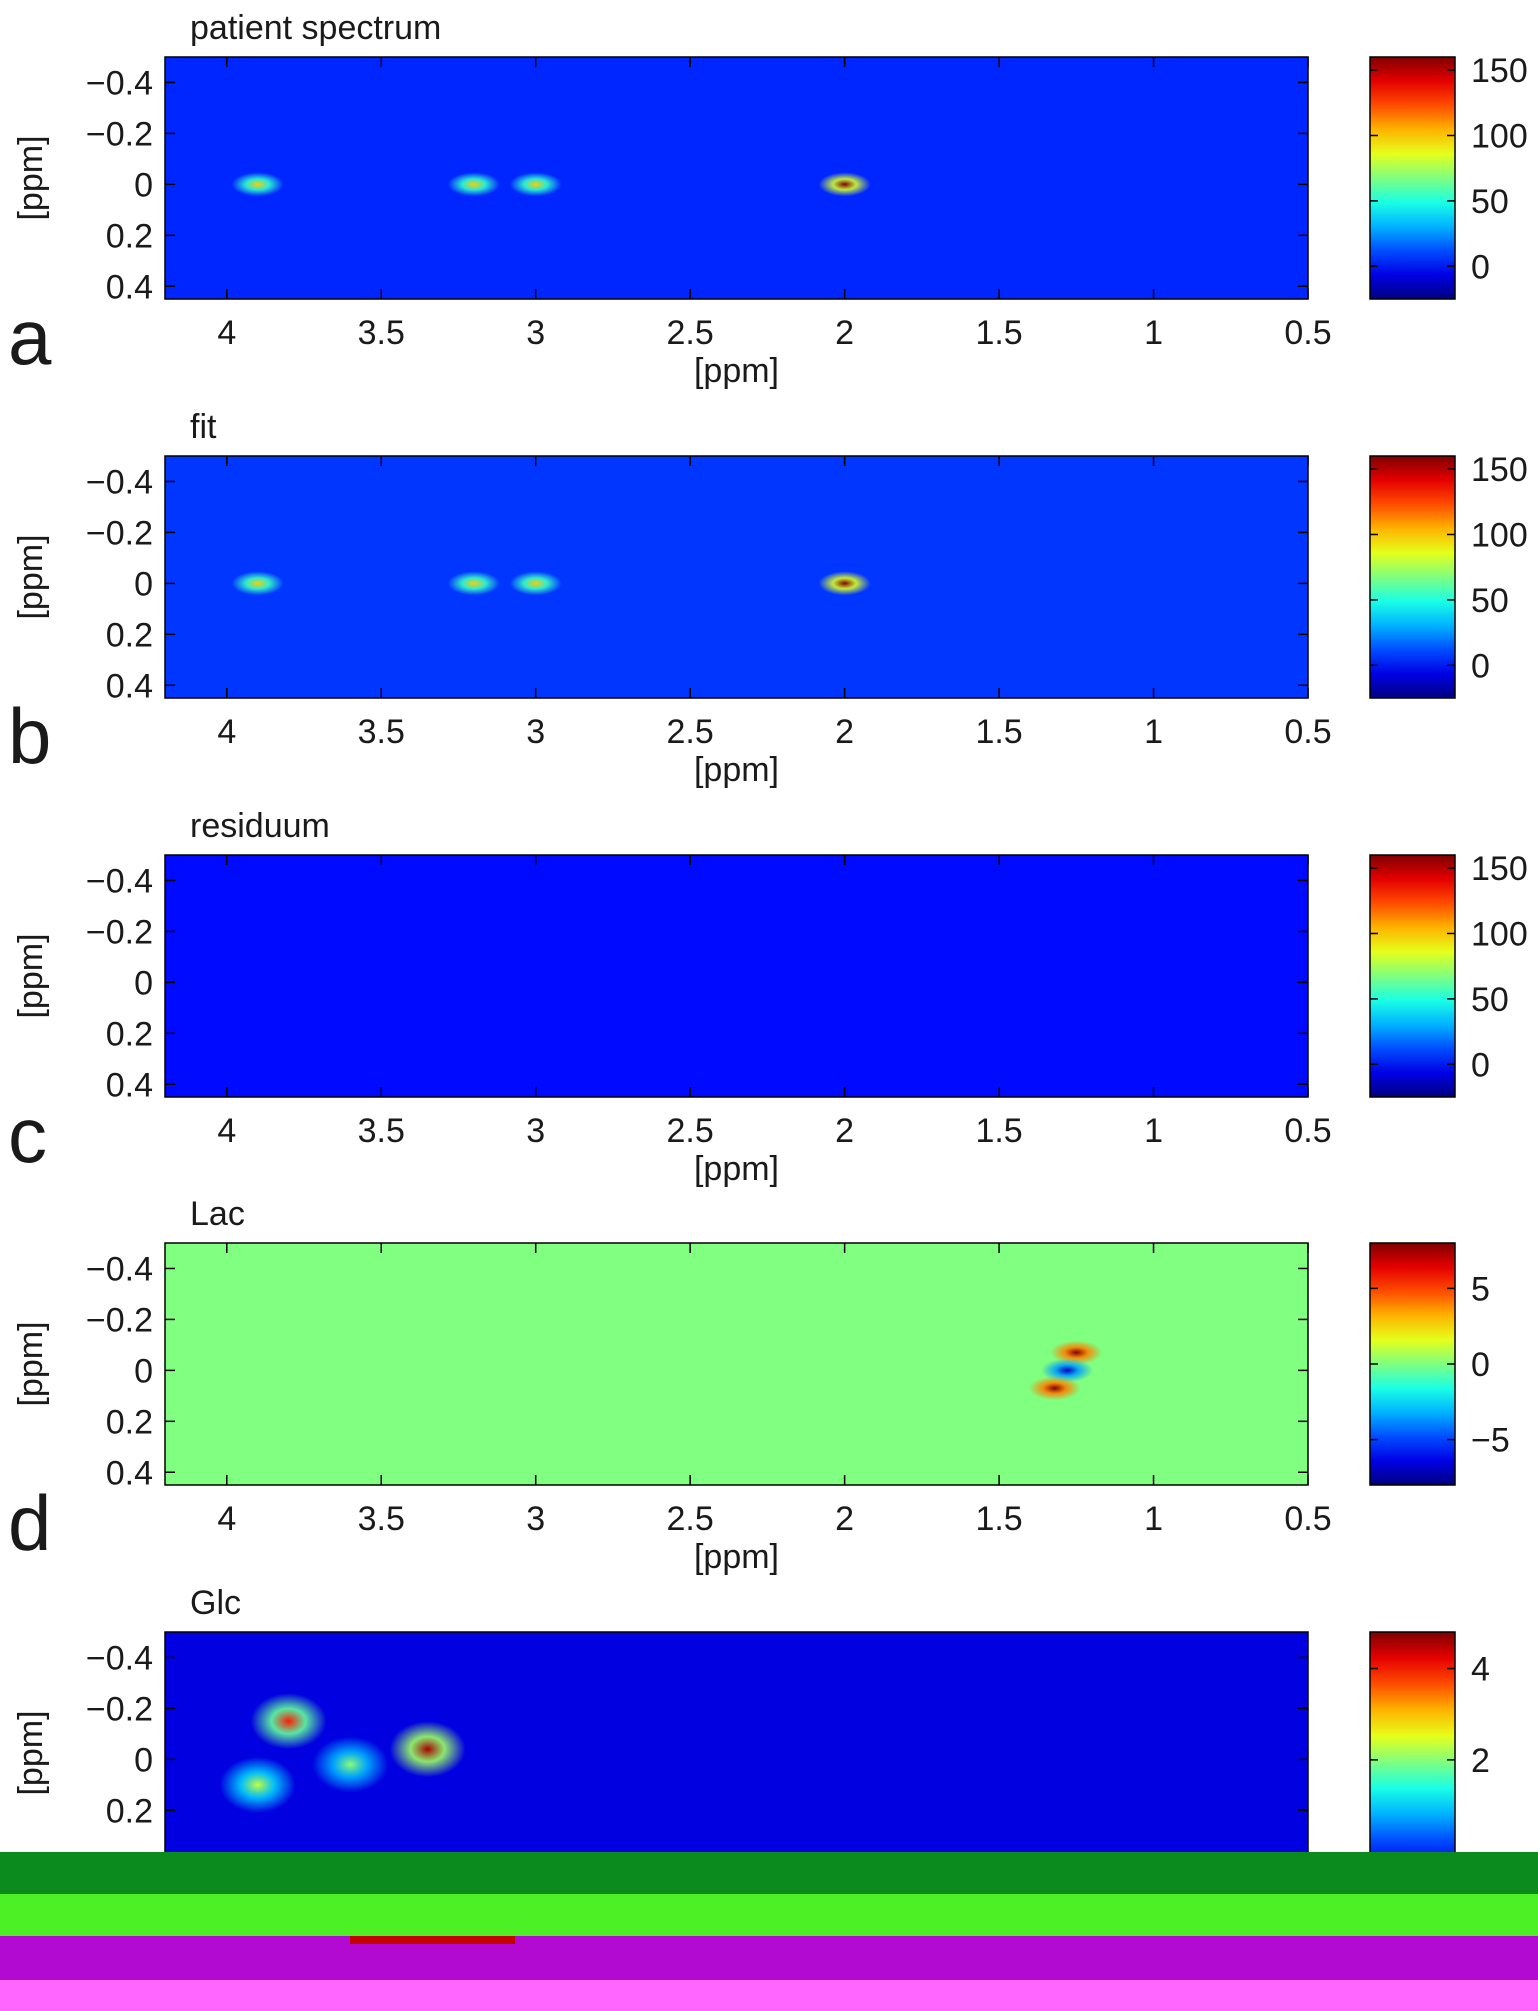  What do you see at coordinates (260, 826) in the screenshot?
I see `panel-title: residuum` at bounding box center [260, 826].